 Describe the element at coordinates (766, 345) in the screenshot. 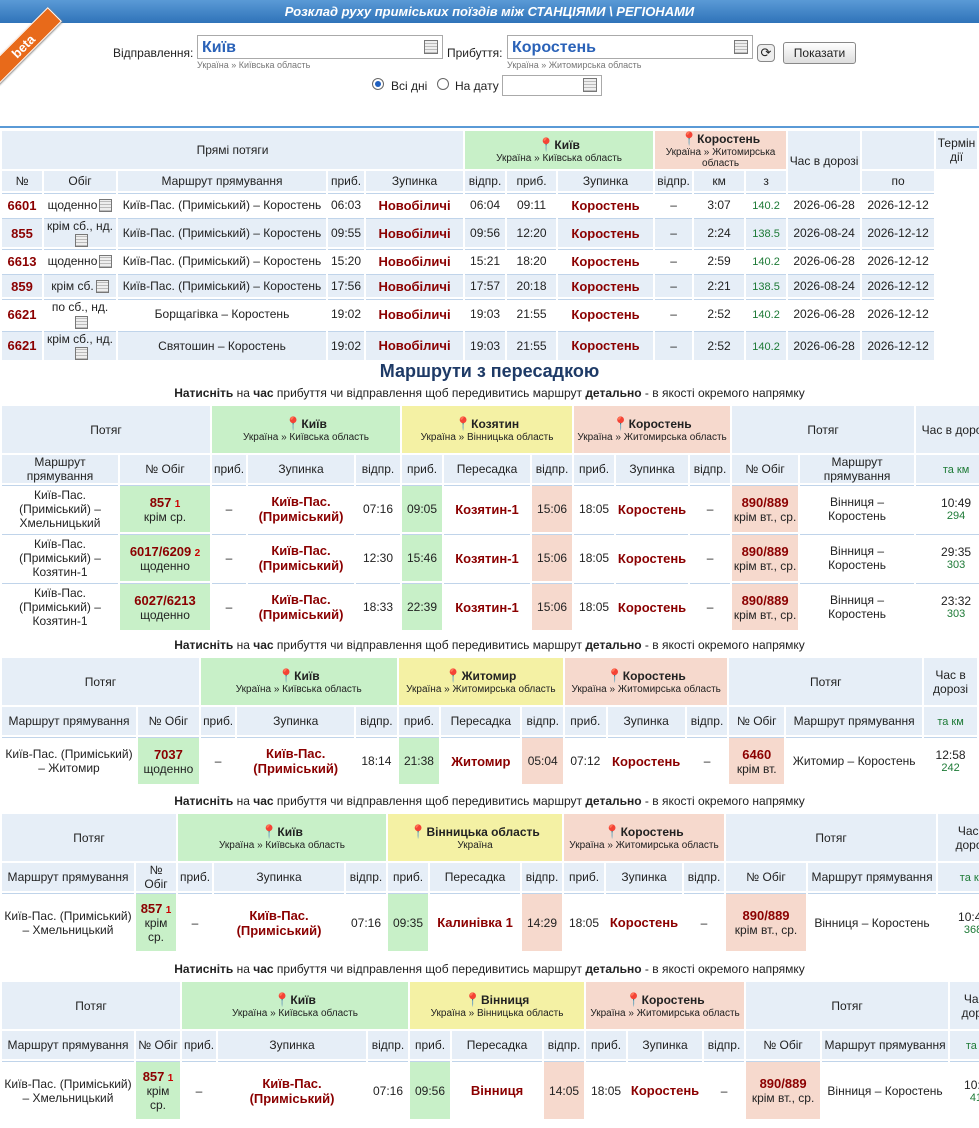

I see `distance-km: 140.2` at that location.